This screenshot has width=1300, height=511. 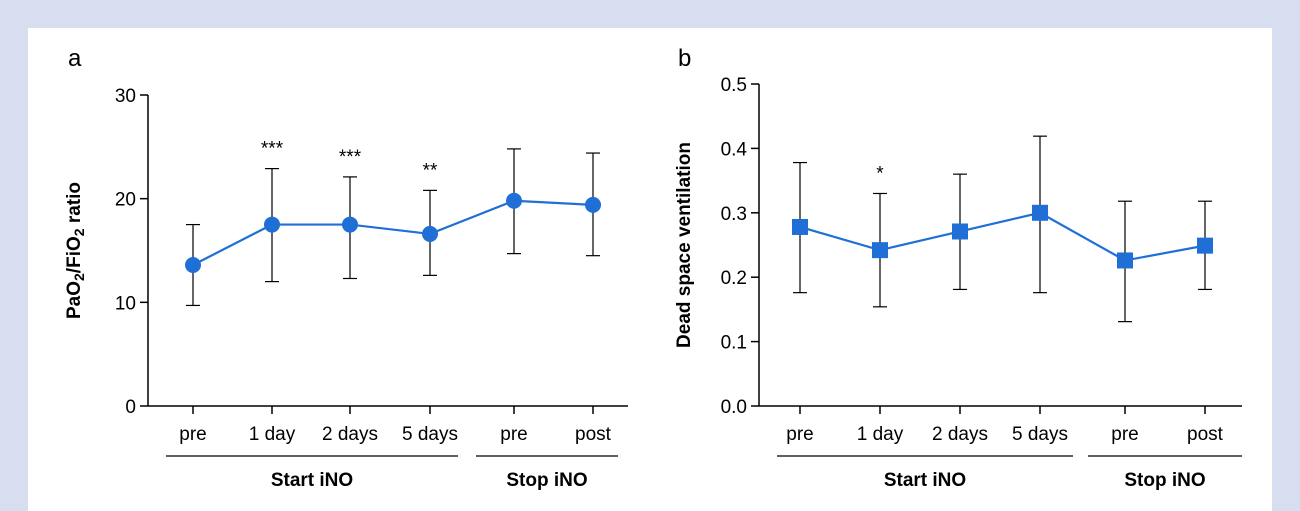 I want to click on y-axis-title-part: PaO, so click(x=74, y=300).